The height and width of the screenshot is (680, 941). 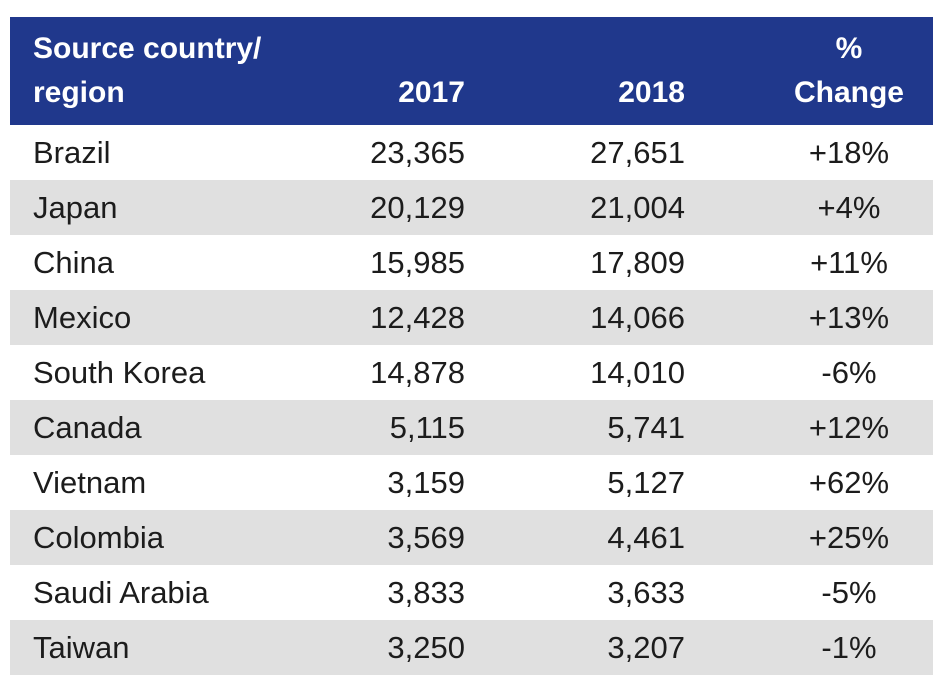 What do you see at coordinates (575, 71) in the screenshot?
I see `header-2018: 2018` at bounding box center [575, 71].